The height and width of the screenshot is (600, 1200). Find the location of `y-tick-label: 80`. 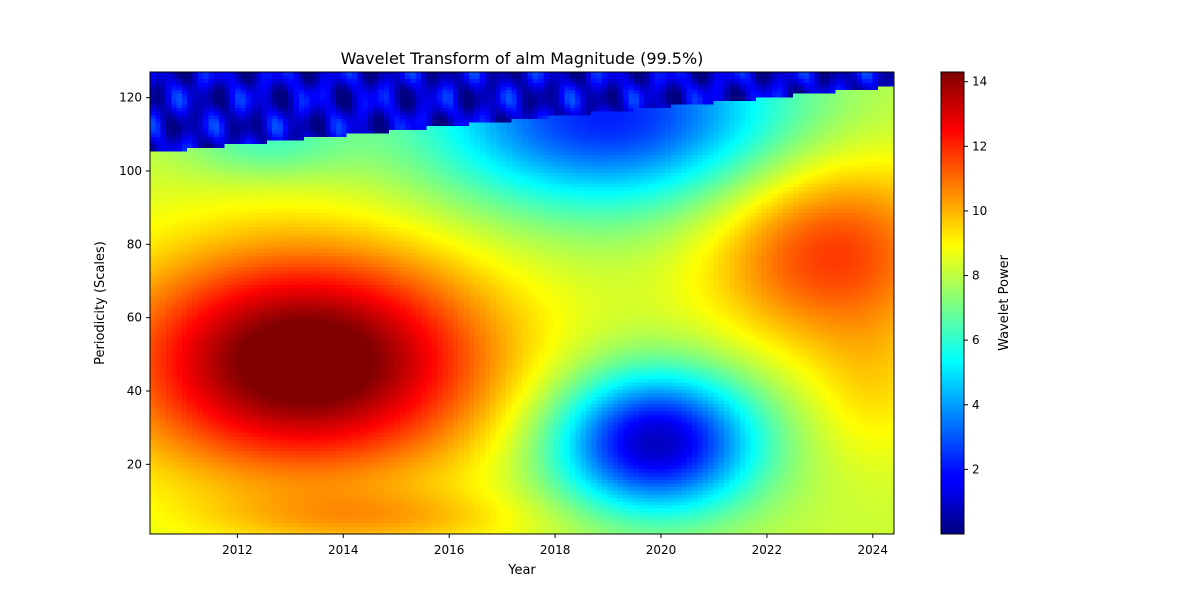

y-tick-label: 80 is located at coordinates (134, 244).